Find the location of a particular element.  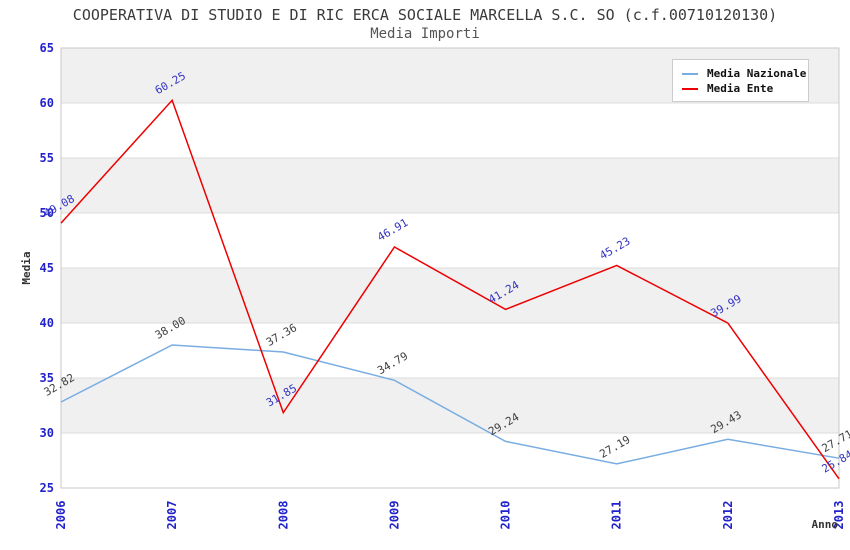

y-axis-title: Media is located at coordinates (26, 267).